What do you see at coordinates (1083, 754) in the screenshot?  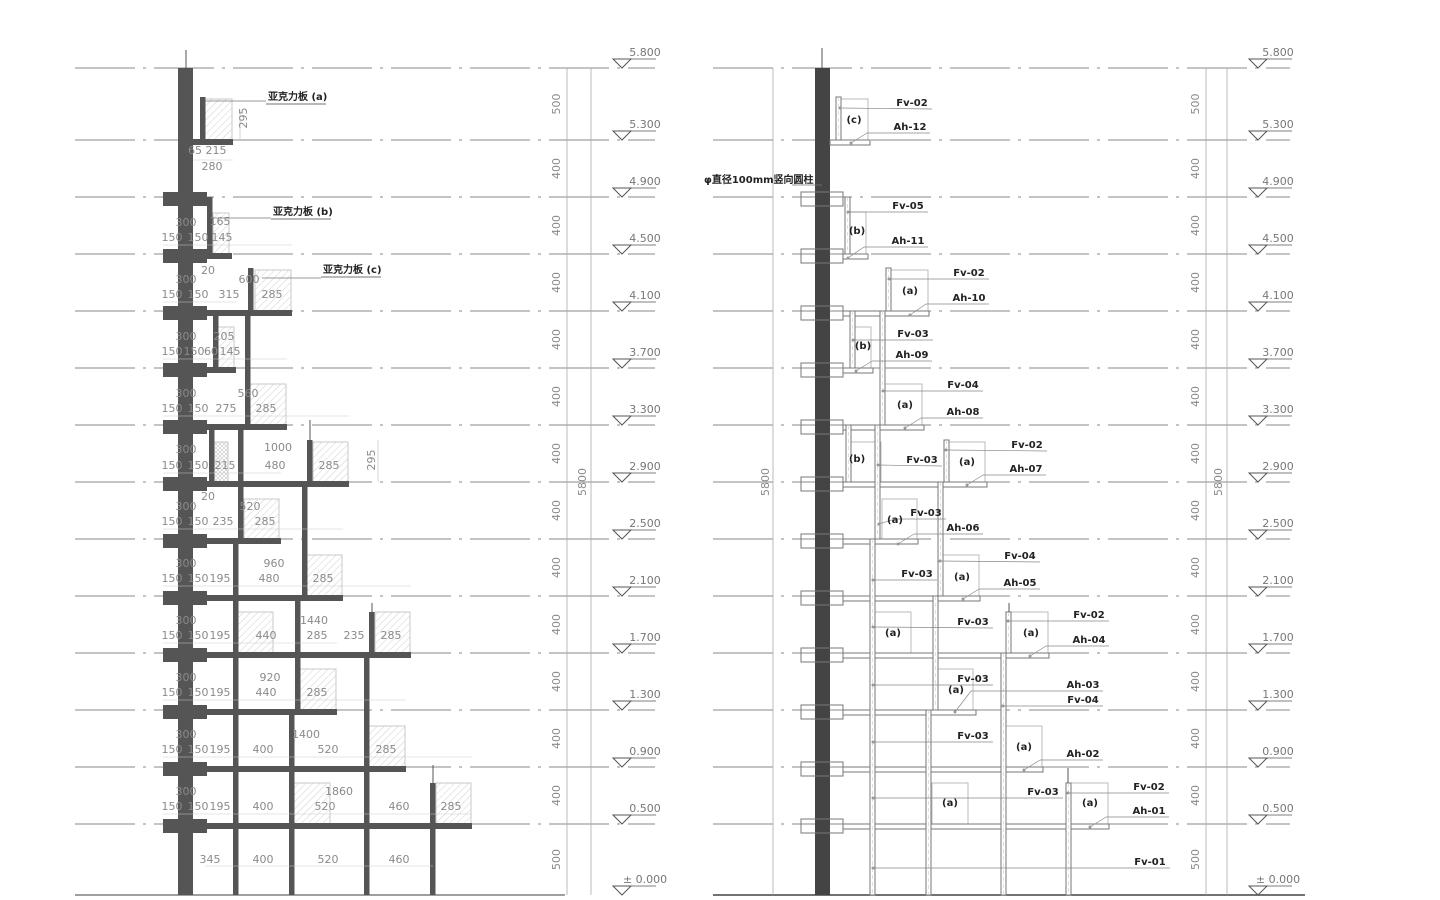 I see `component-tag: Ah-02` at bounding box center [1083, 754].